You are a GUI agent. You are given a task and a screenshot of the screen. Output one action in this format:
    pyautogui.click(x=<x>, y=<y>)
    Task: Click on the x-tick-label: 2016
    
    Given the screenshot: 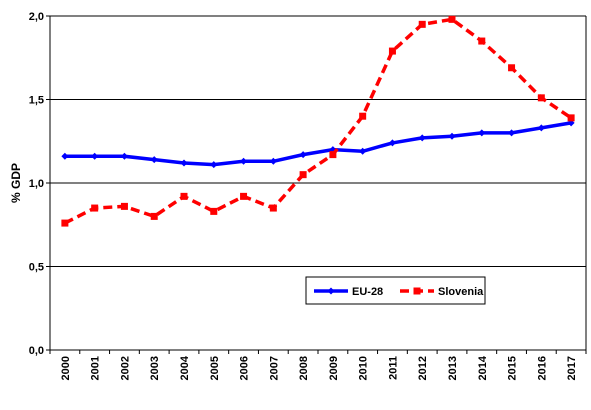 What is the action you would take?
    pyautogui.click(x=542, y=368)
    